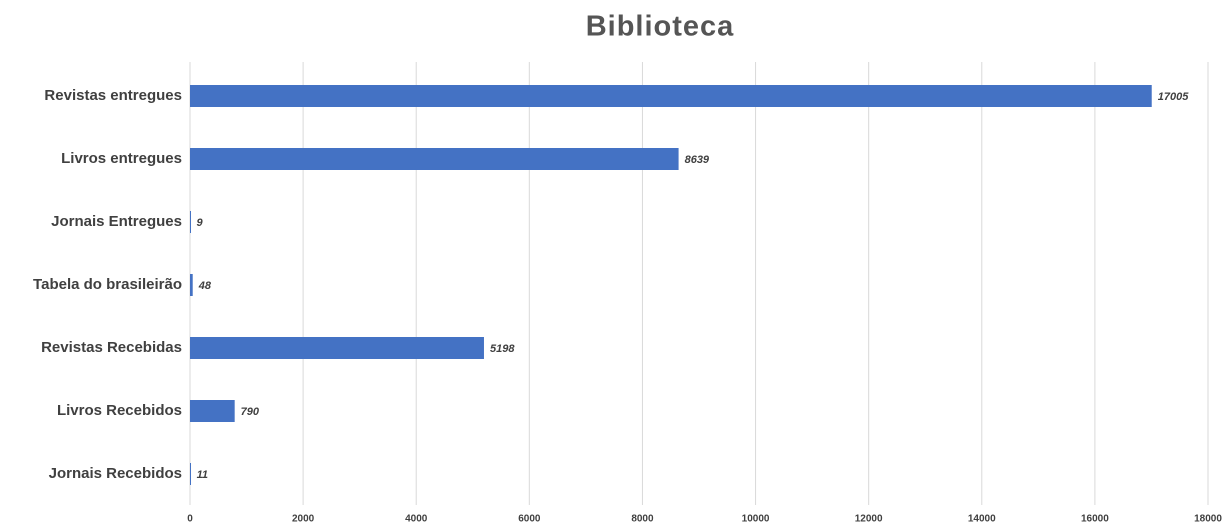 Image resolution: width=1226 pixels, height=526 pixels. What do you see at coordinates (869, 519) in the screenshot?
I see `x-tick-label: 12000` at bounding box center [869, 519].